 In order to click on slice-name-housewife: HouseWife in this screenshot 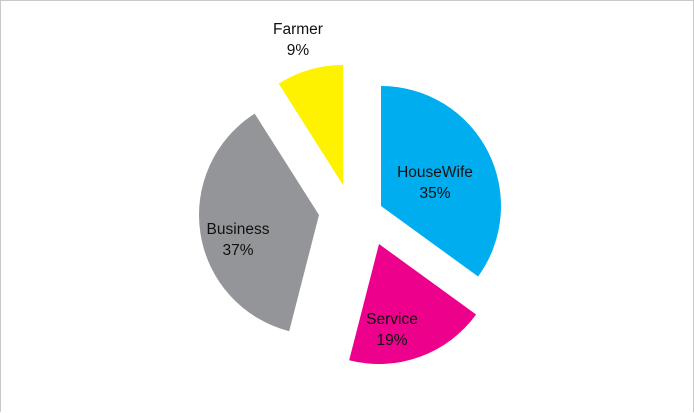, I will do `click(435, 172)`.